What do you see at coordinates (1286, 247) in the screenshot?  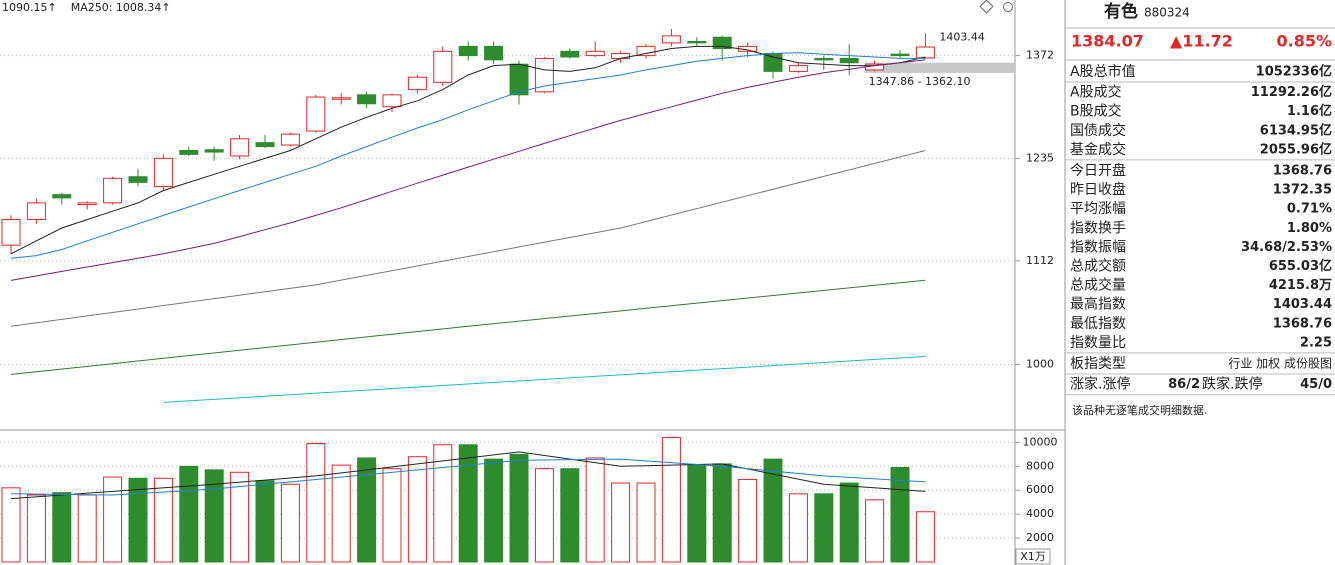 I see `row-value: 34.68/2.53%` at bounding box center [1286, 247].